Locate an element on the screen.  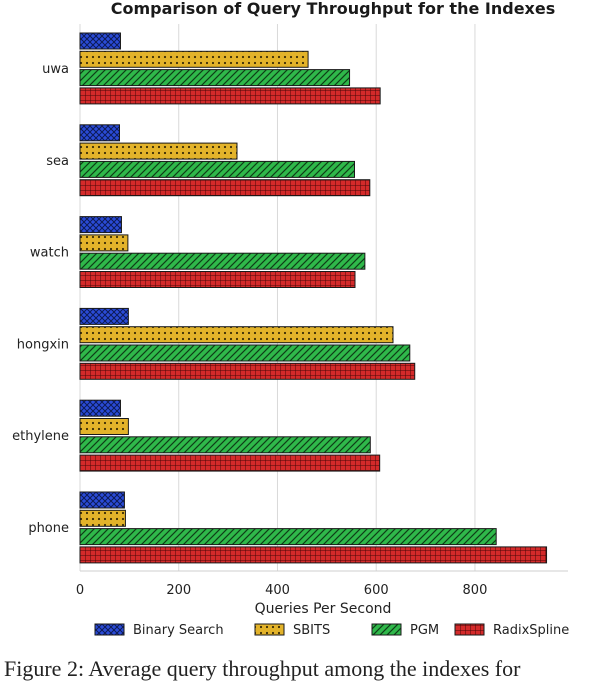
y-tick-label: ethylene is located at coordinates (40, 436).